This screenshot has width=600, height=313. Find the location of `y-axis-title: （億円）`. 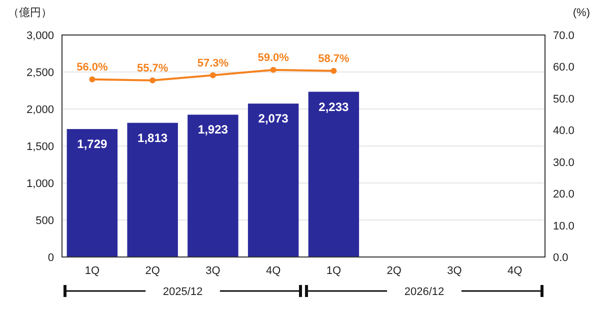

y-axis-title: （億円） is located at coordinates (30, 12).